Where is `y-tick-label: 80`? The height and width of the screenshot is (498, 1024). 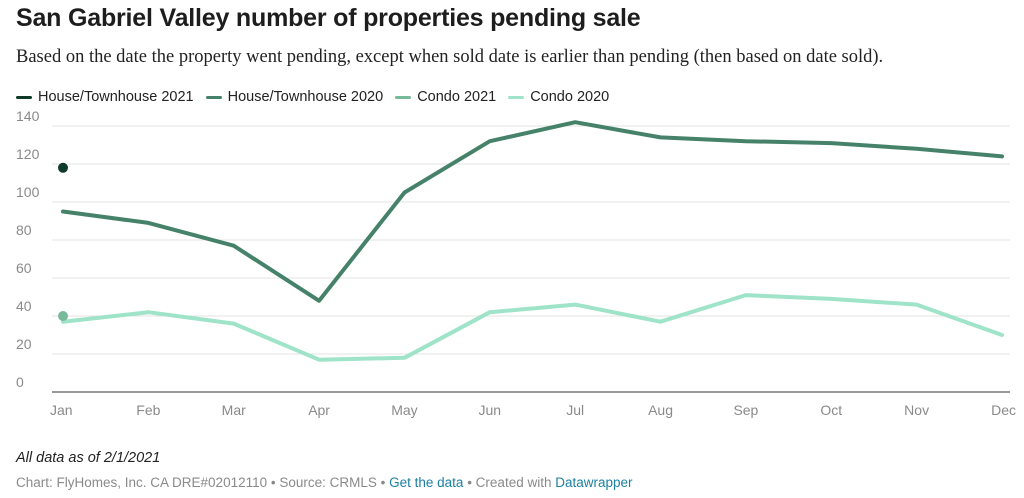 y-tick-label: 80 is located at coordinates (24, 230).